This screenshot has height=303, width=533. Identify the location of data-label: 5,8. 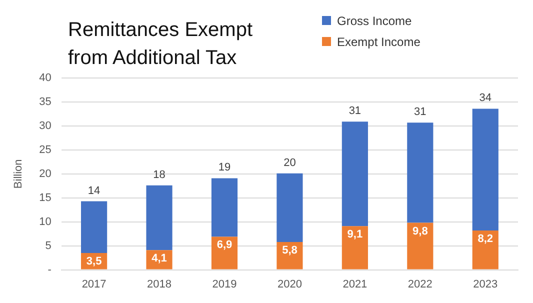
(290, 250).